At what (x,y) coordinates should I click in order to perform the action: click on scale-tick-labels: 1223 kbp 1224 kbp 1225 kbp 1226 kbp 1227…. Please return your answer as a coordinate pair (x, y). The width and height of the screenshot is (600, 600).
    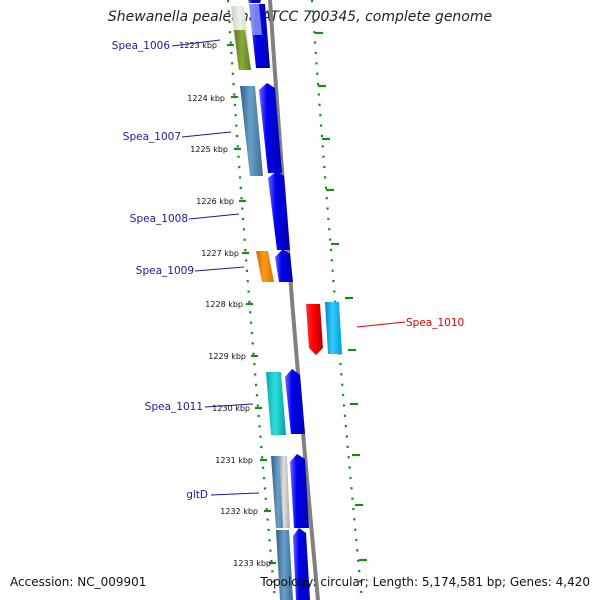
    Looking at the image, I should click on (225, 304).